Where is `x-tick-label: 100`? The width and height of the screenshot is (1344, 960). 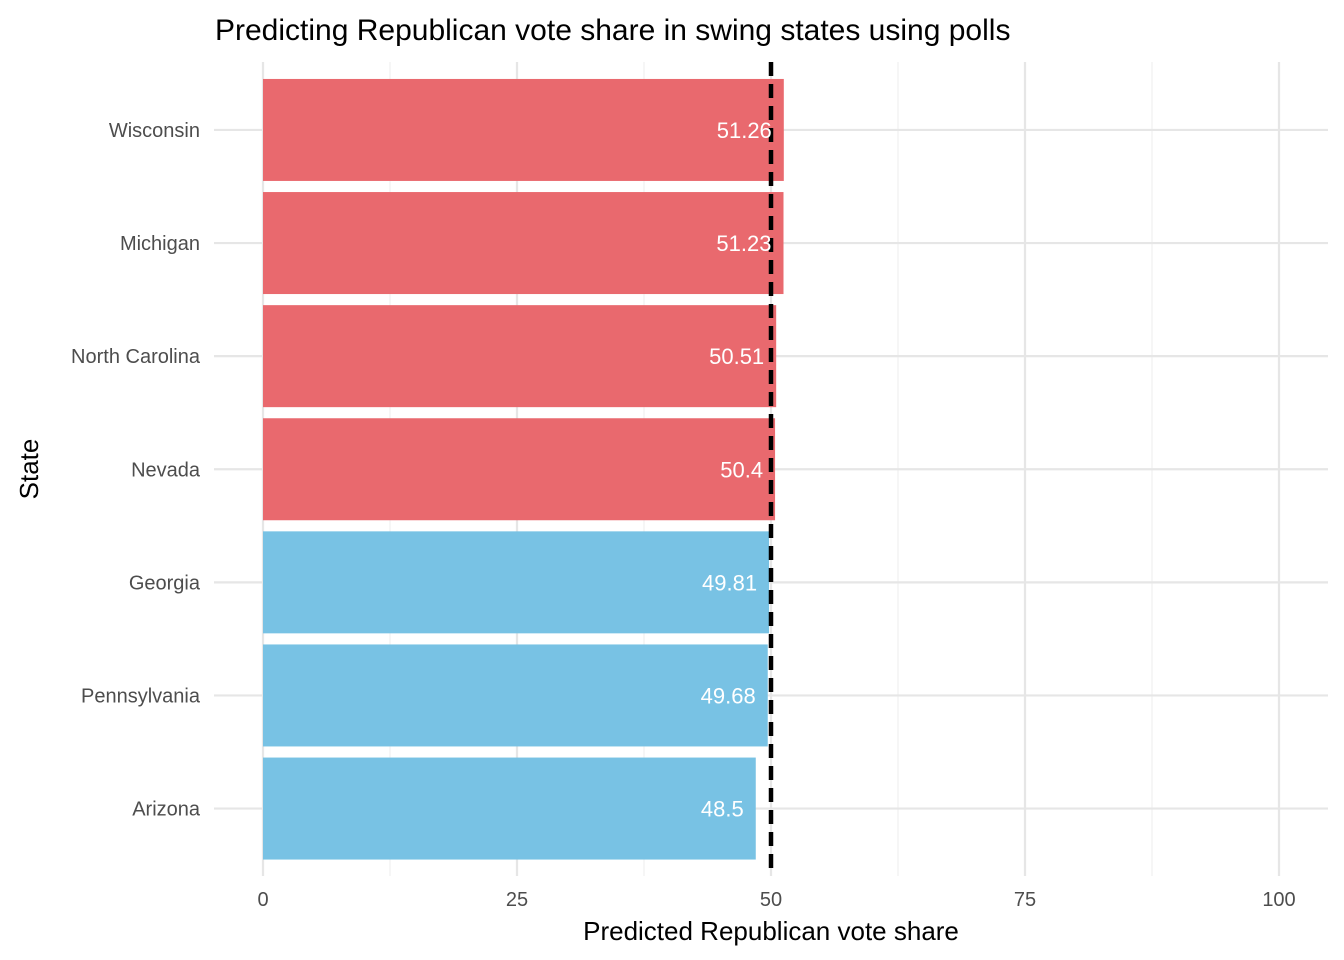 x-tick-label: 100 is located at coordinates (1278, 900).